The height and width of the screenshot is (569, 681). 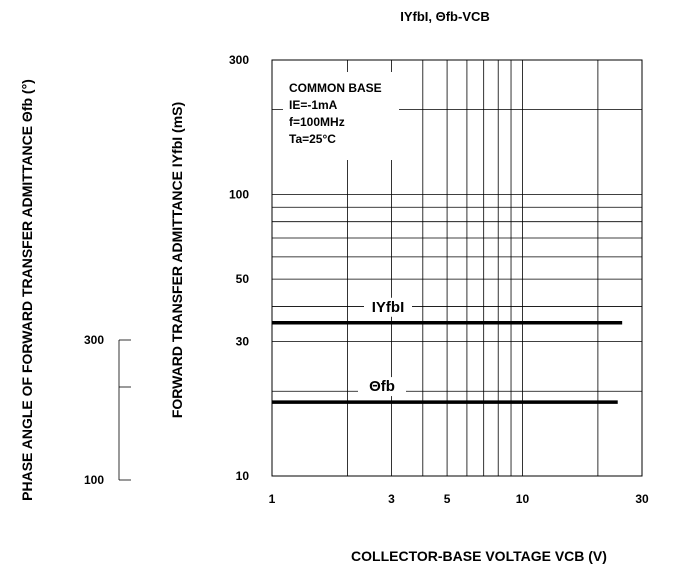 What do you see at coordinates (94, 480) in the screenshot?
I see `y2-tick-label: 100` at bounding box center [94, 480].